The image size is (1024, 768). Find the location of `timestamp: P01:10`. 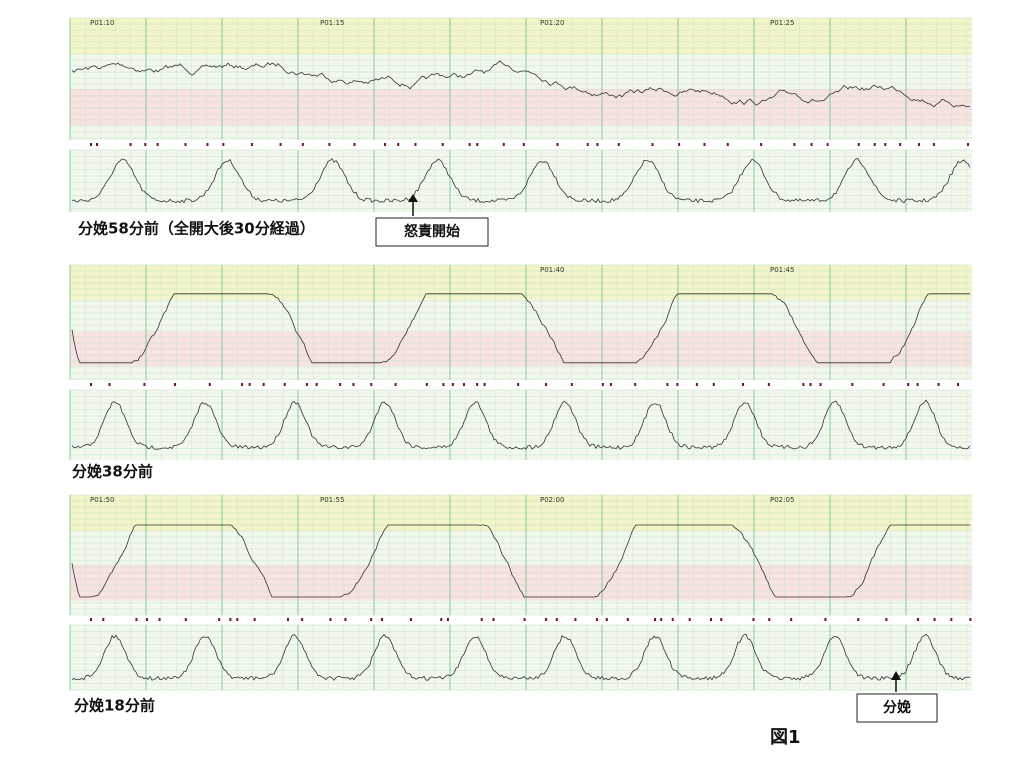

timestamp: P01:10 is located at coordinates (102, 23).